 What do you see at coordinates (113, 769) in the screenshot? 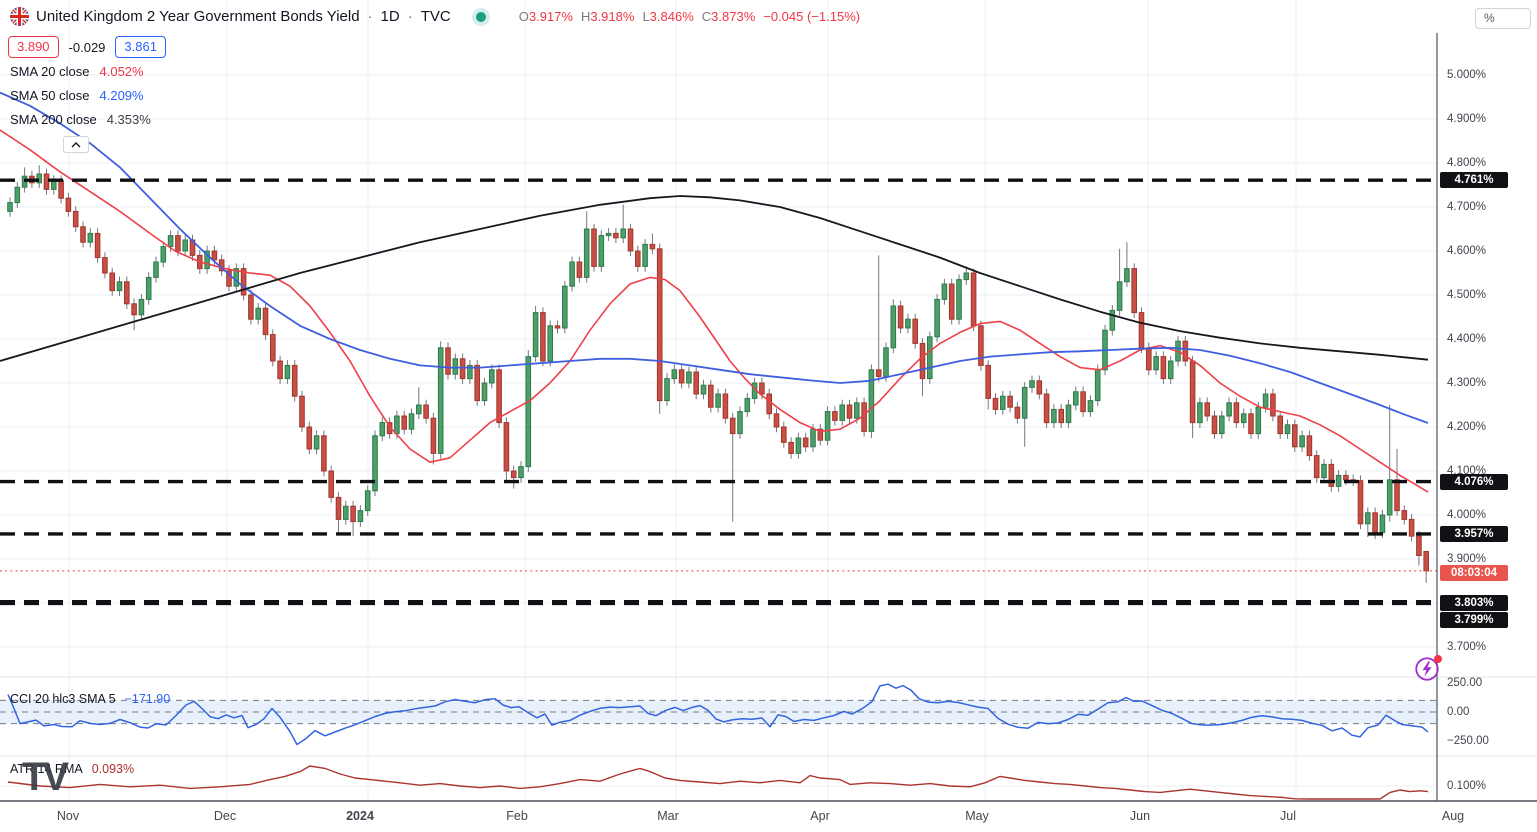
I see `atr-value: 0.093%` at bounding box center [113, 769].